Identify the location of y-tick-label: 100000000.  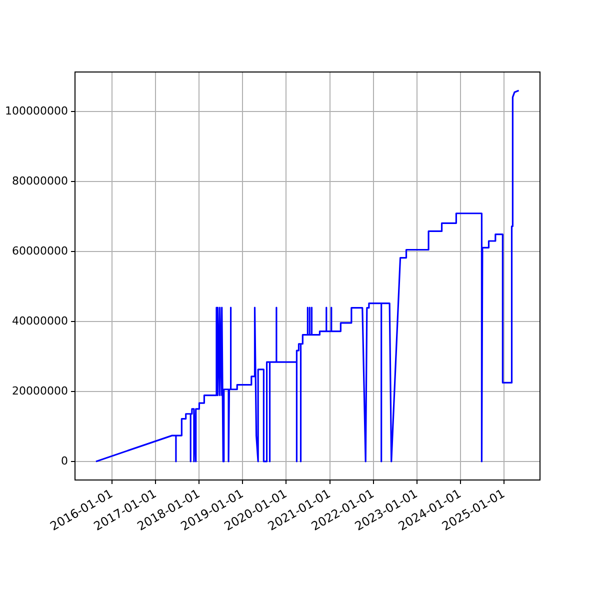
(36, 111).